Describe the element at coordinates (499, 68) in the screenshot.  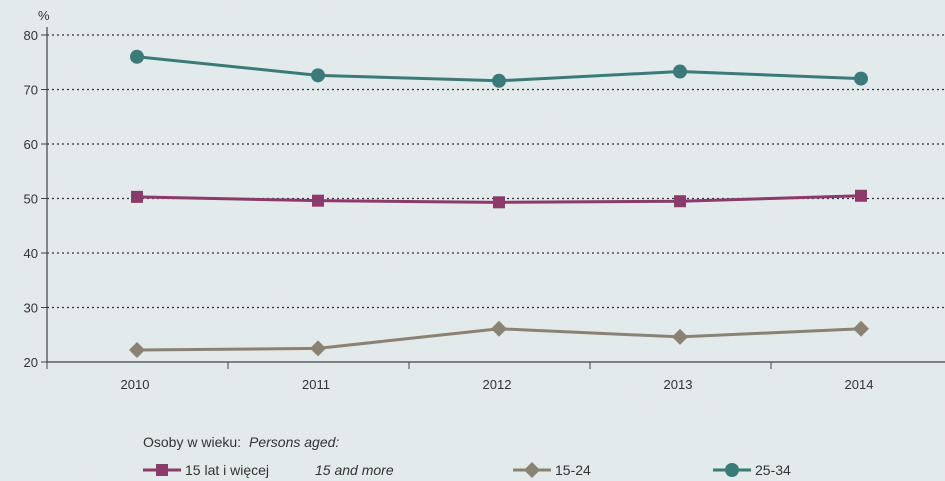
I see `series-circle` at that location.